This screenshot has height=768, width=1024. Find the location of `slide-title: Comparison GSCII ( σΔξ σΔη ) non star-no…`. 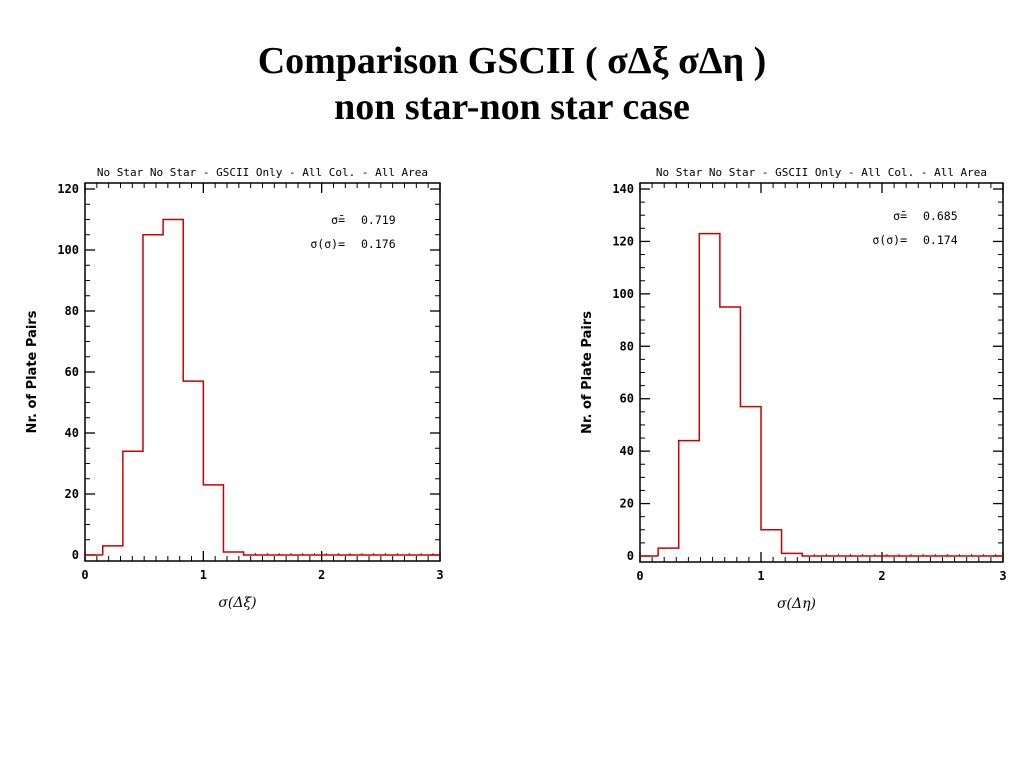

slide-title: Comparison GSCII ( σΔξ σΔη ) non star-no… is located at coordinates (512, 84).